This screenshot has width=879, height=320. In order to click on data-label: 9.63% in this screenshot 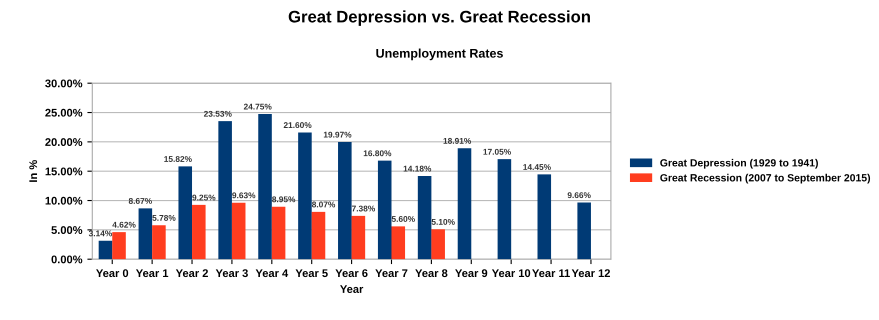, I will do `click(244, 195)`.